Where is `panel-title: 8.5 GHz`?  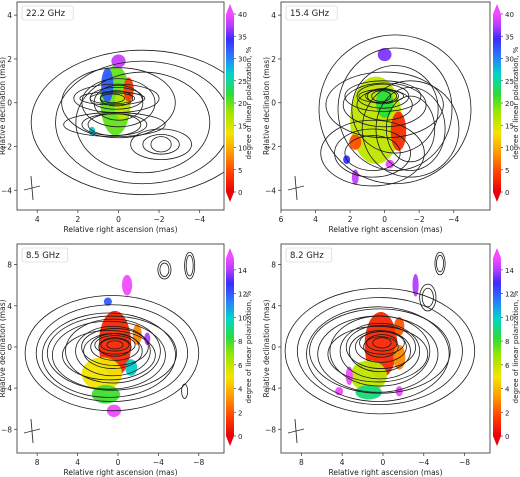 panel-title: 8.5 GHz is located at coordinates (43, 256).